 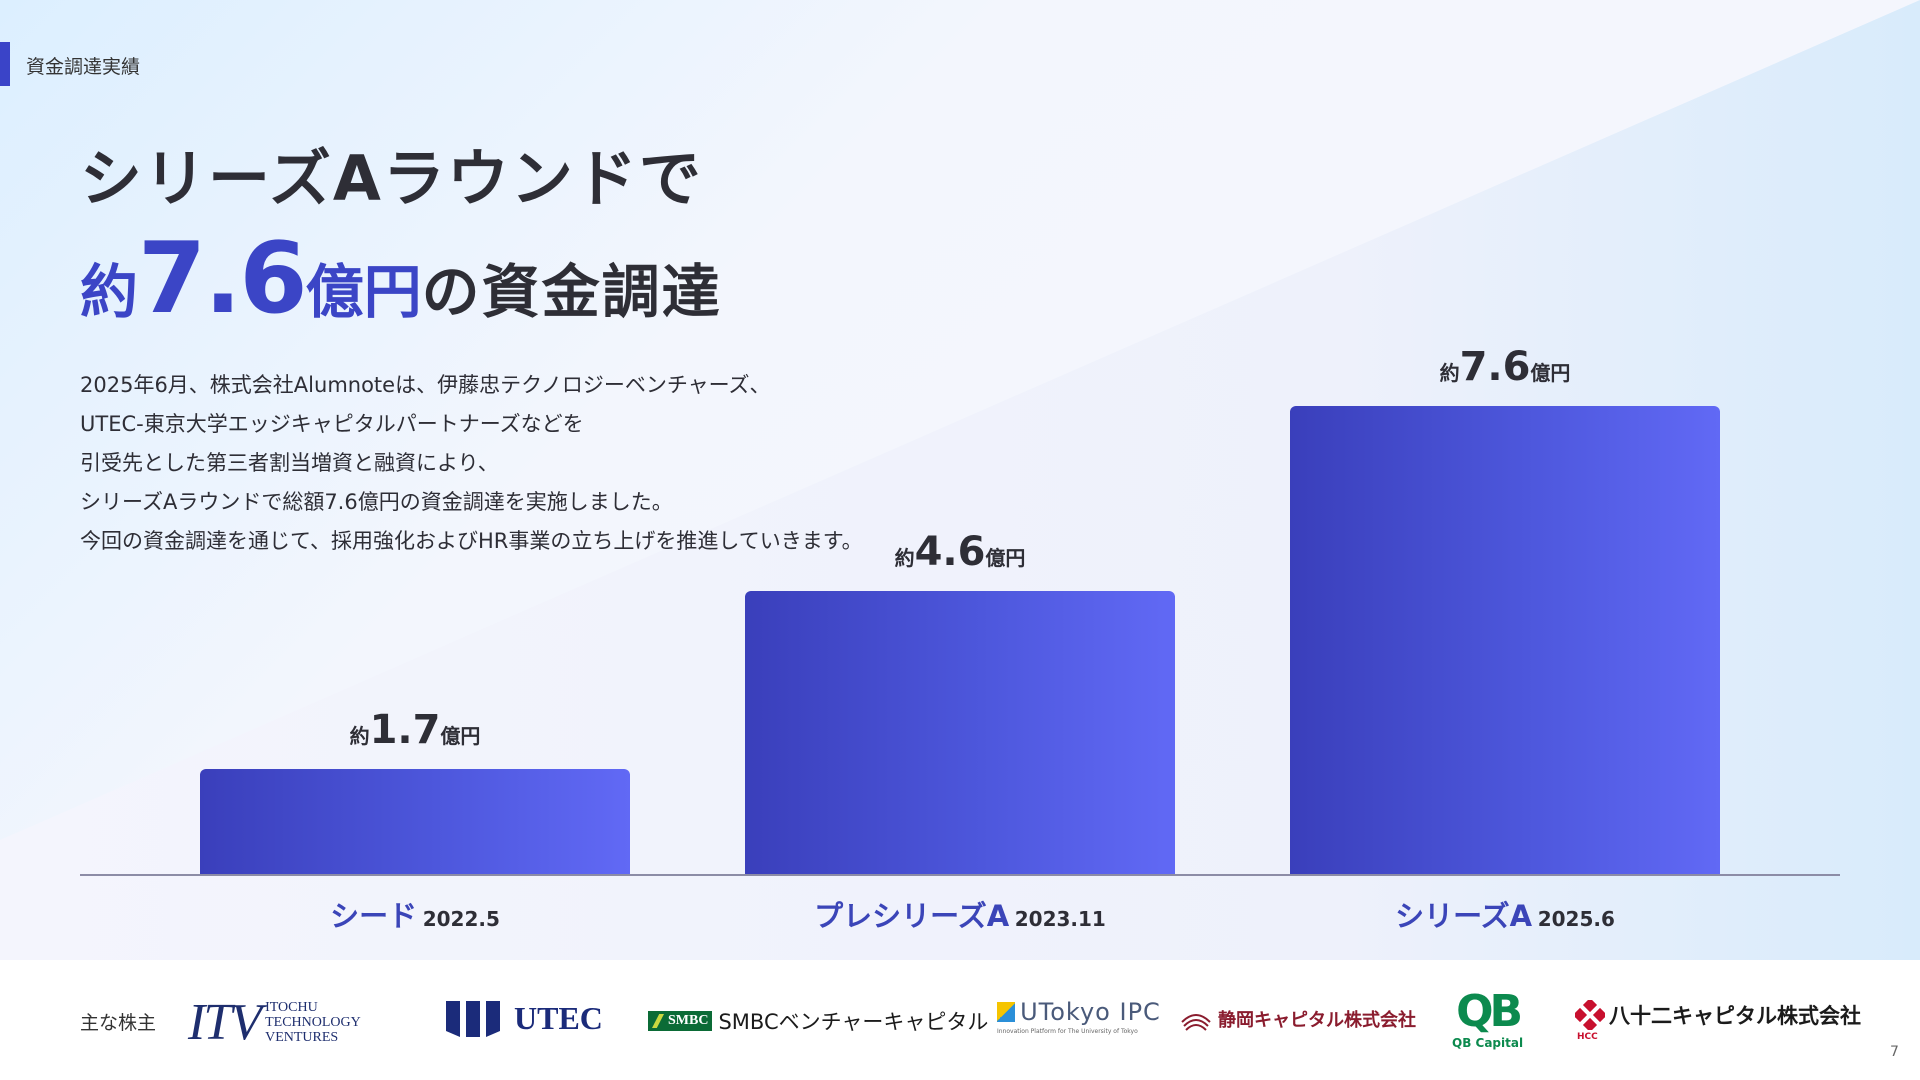 I want to click on chart-value-value: 4.6, so click(x=950, y=551).